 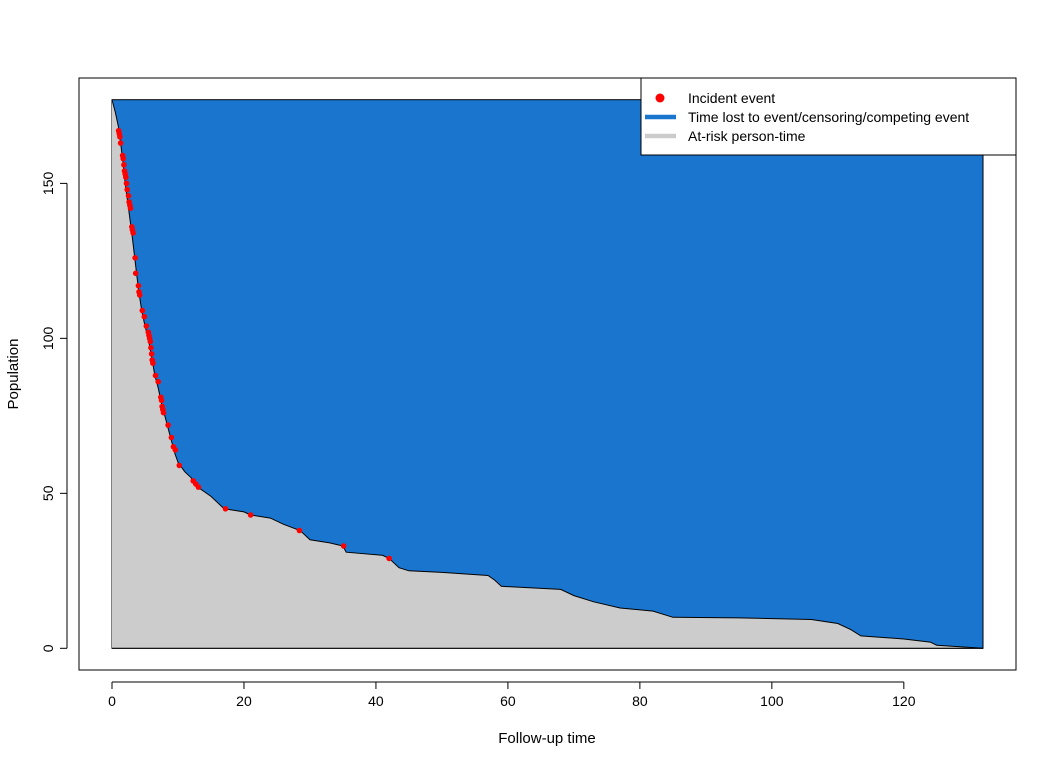 I want to click on x-tick-label: 0, so click(x=112, y=701).